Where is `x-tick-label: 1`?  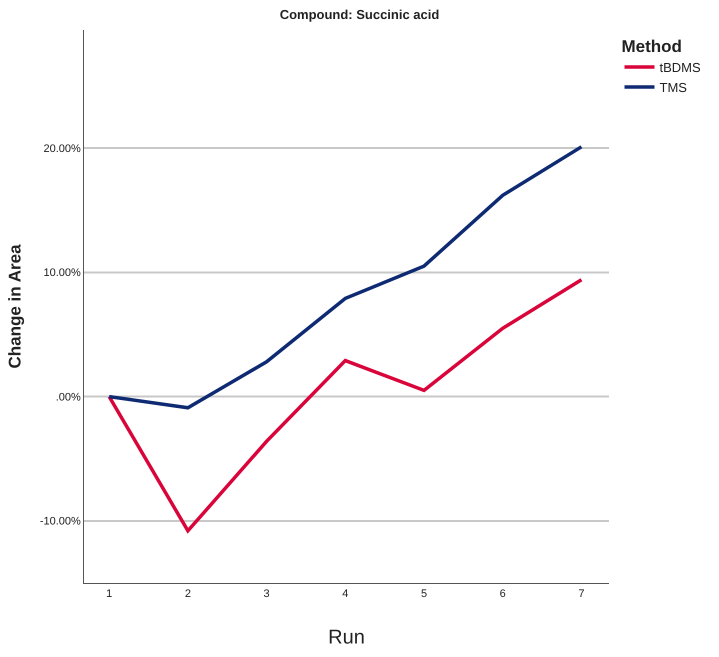
x-tick-label: 1 is located at coordinates (109, 594).